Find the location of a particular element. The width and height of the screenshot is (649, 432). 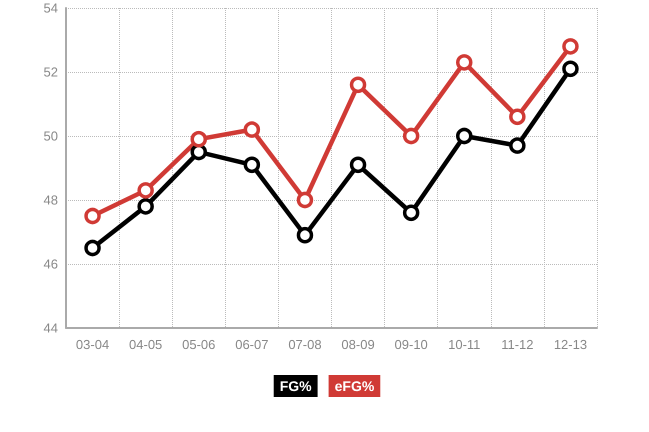

x-tick-label: 08-09 is located at coordinates (358, 344).